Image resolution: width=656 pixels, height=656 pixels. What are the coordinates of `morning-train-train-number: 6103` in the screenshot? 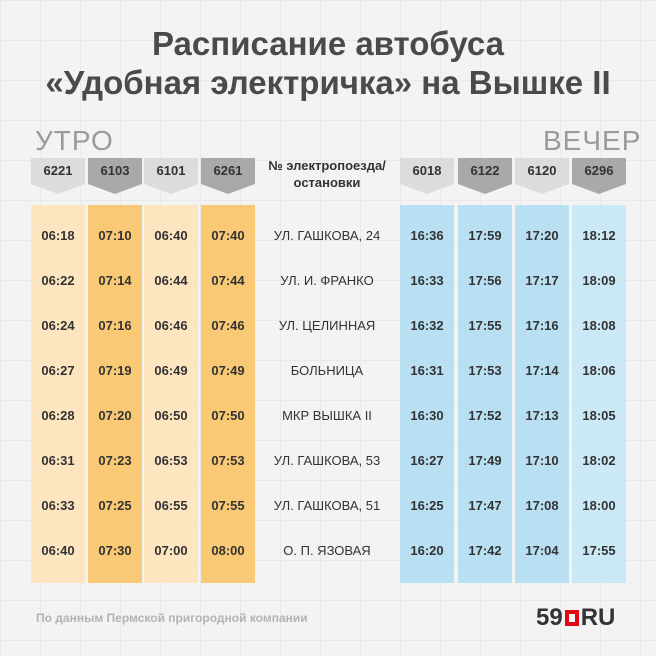 It's located at (115, 171).